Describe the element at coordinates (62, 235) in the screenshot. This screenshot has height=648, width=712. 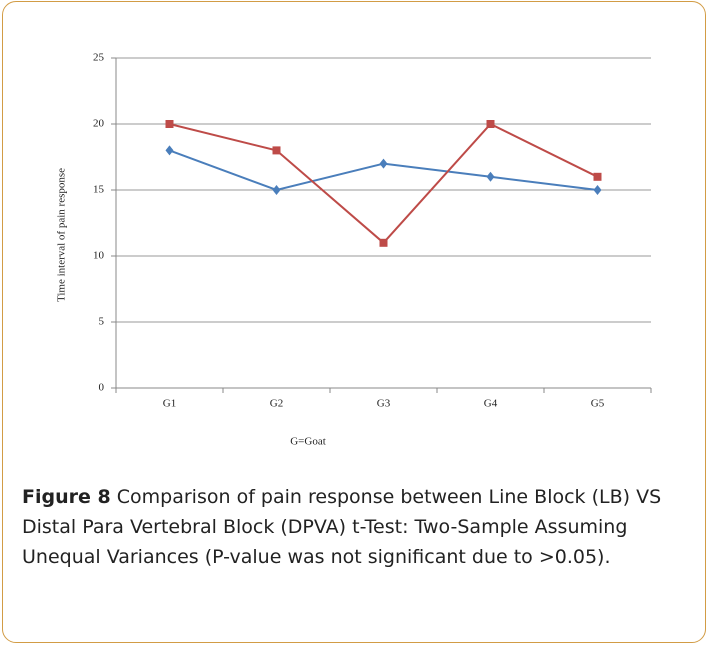
I see `y-axis-label: Time interval of pain response` at that location.